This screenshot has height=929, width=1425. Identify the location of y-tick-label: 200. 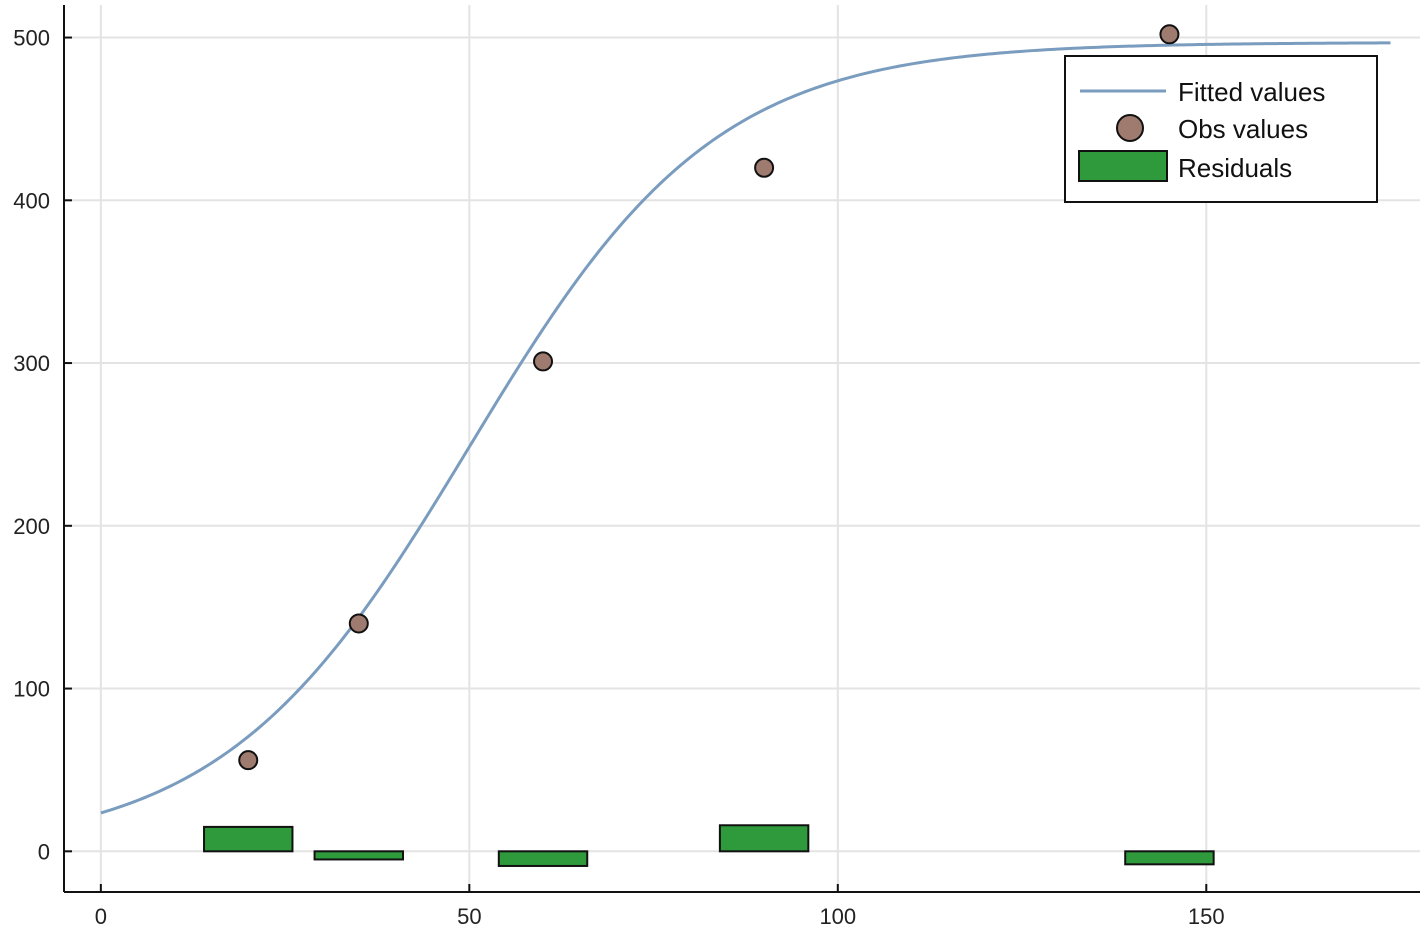
(31, 526).